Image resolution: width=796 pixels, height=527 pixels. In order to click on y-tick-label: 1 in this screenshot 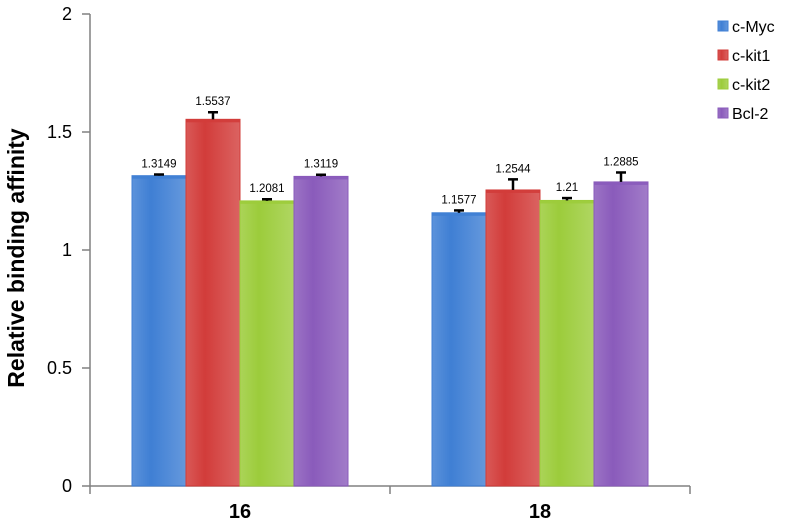, I will do `click(67, 250)`.